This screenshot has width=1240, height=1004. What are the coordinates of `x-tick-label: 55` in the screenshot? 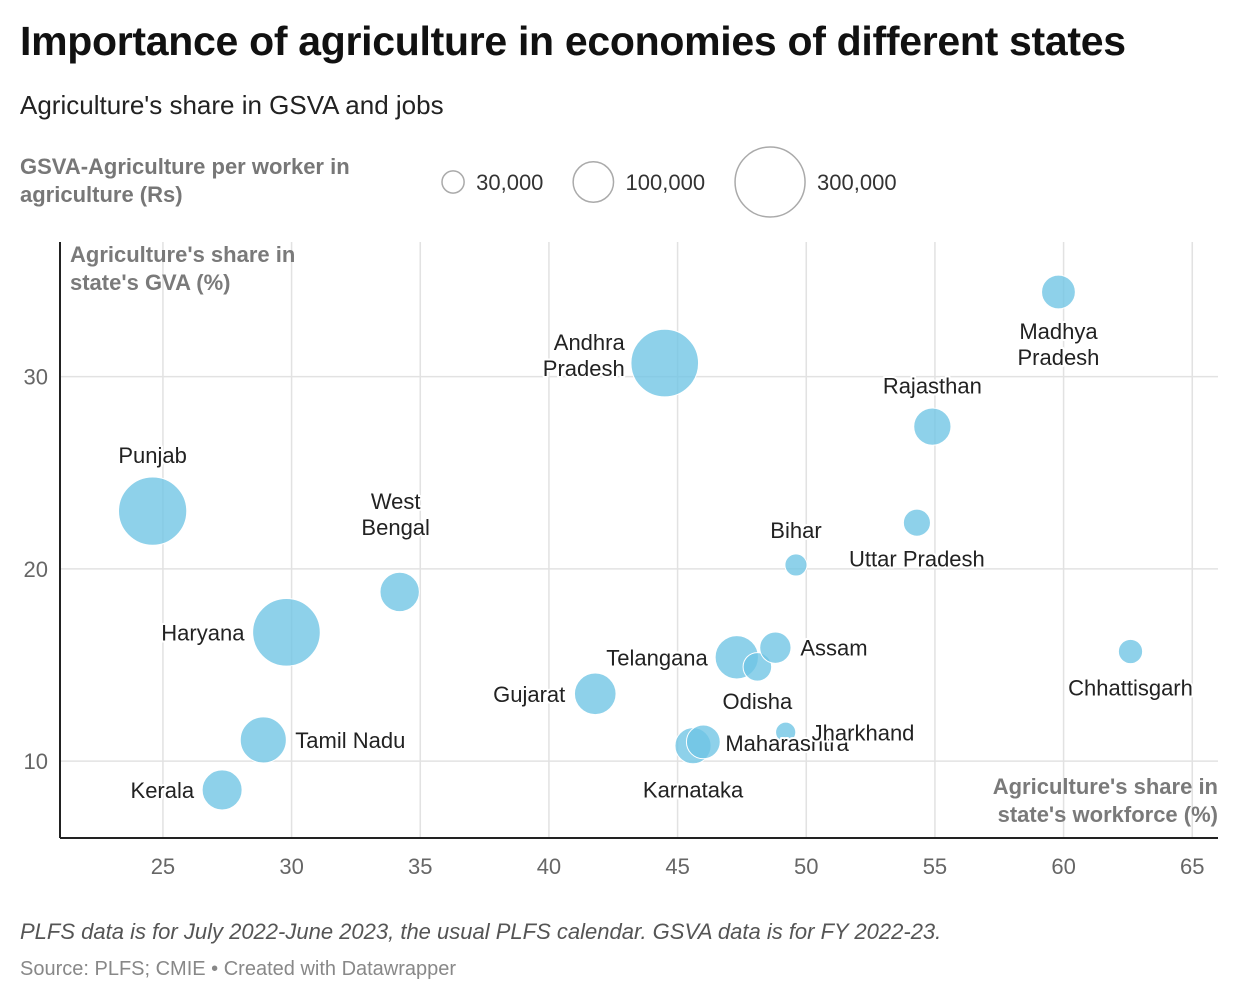 It's located at (935, 866).